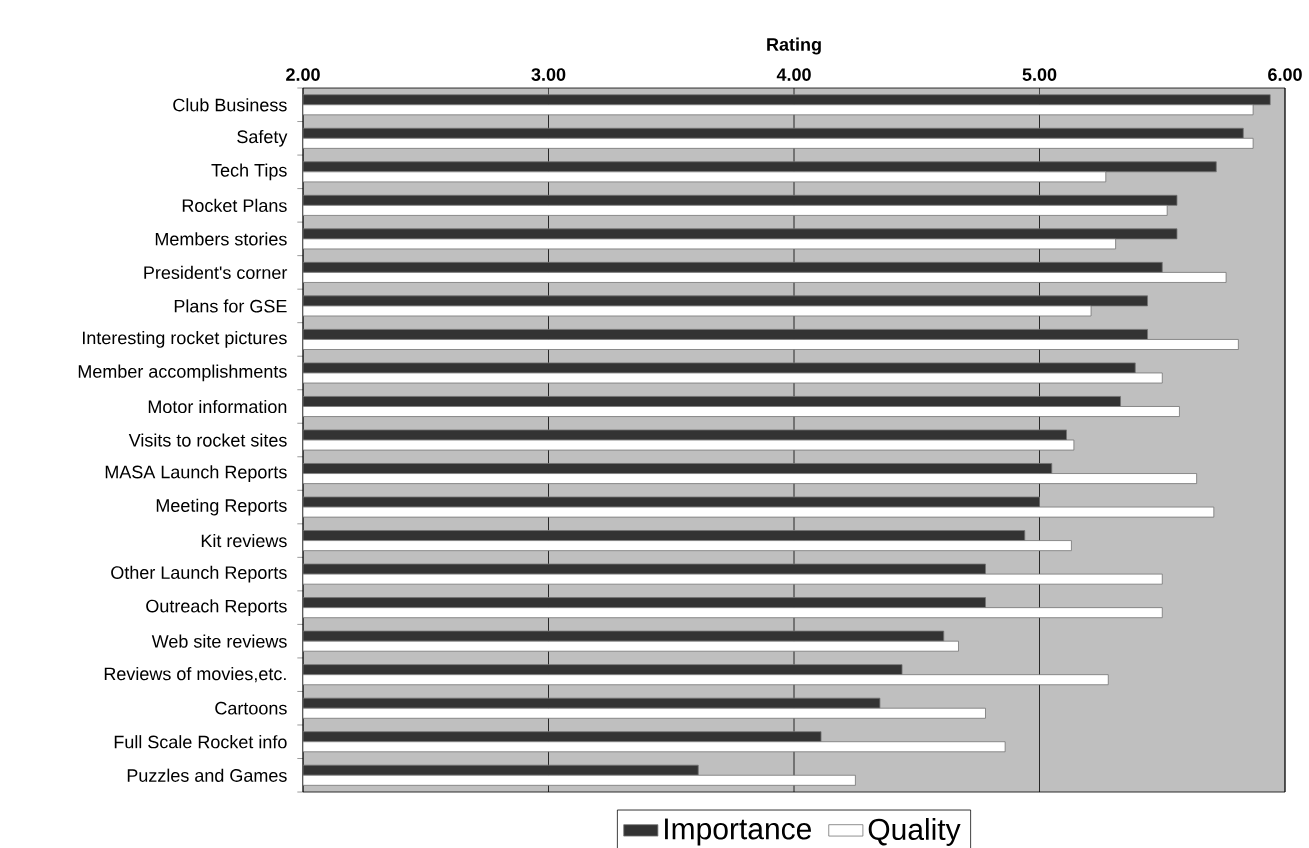 The height and width of the screenshot is (848, 1309). I want to click on y-tick-label: President's corner, so click(216, 272).